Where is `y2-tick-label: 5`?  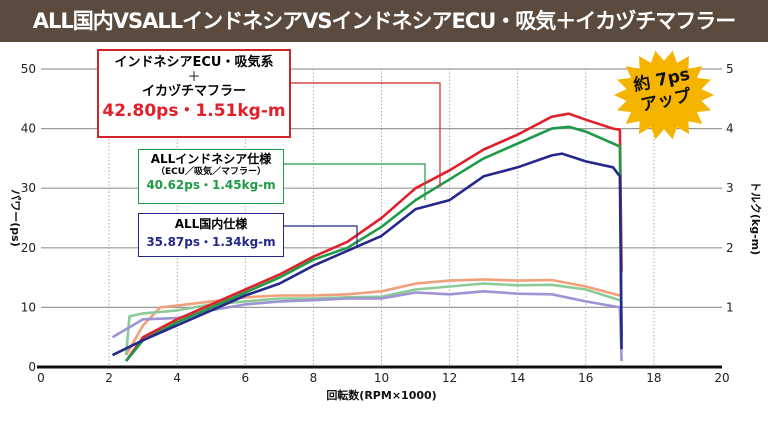
y2-tick-label: 5 is located at coordinates (730, 69).